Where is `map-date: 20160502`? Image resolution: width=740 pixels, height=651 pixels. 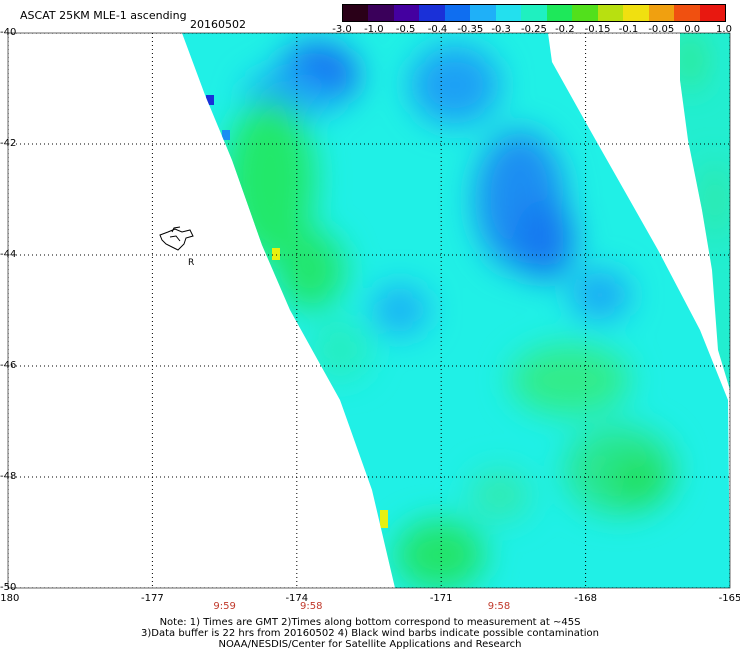 map-date: 20160502 is located at coordinates (218, 24).